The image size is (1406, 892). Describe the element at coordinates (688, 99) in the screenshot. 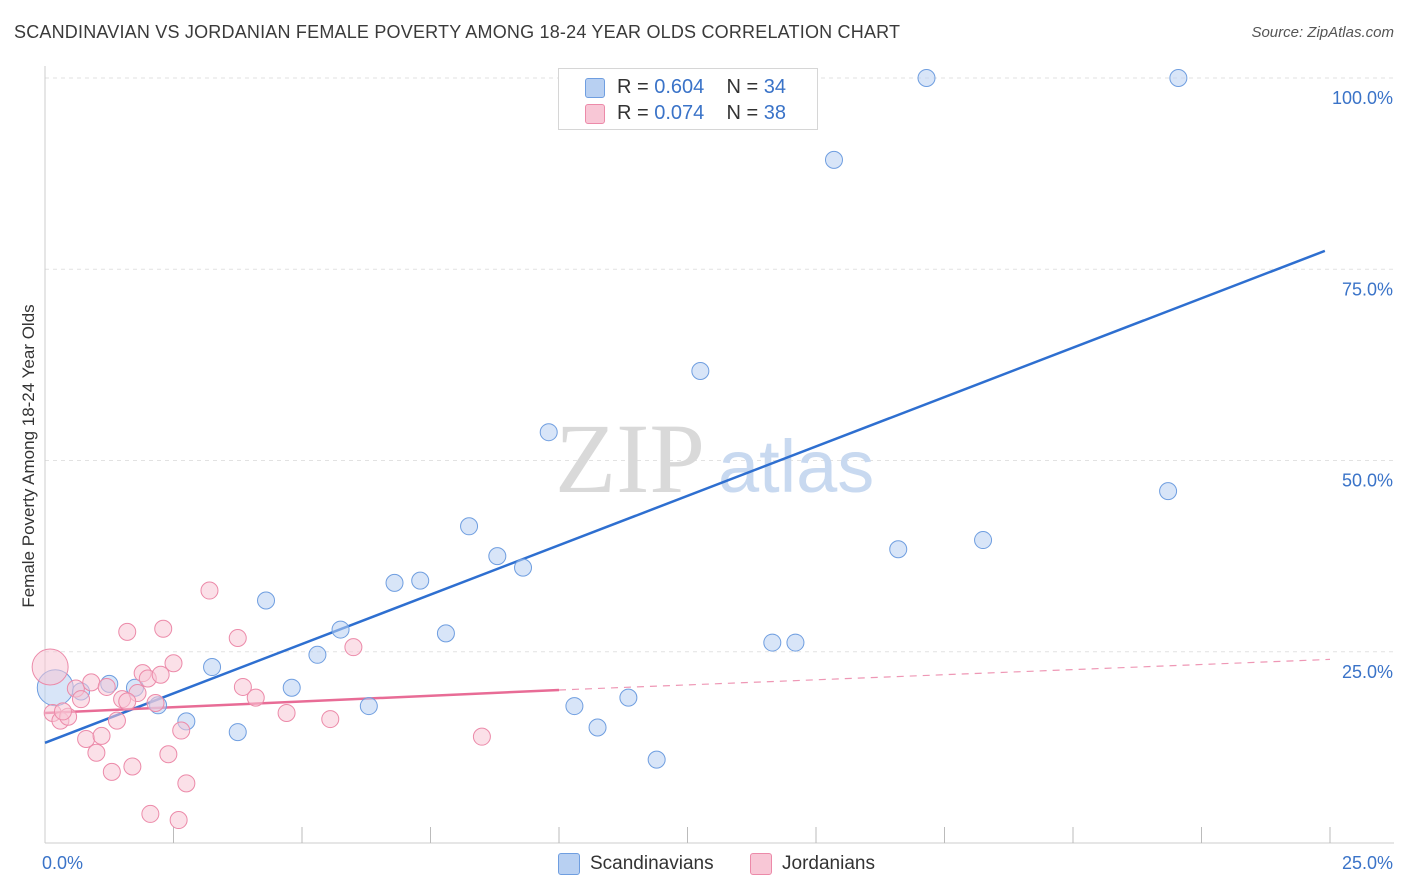

I see `legend: R = 0.604 N = 34 R = 0.074 N = 38` at that location.